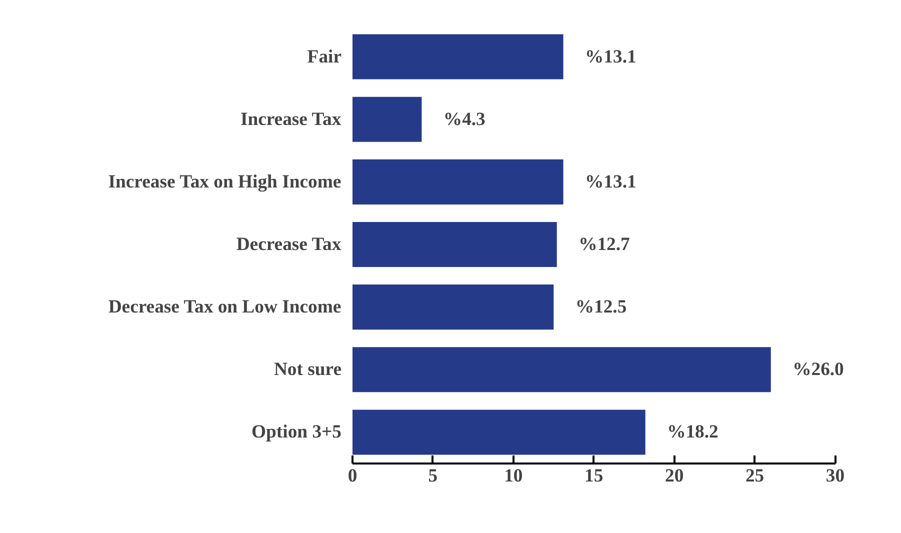 This screenshot has width=901, height=533. Describe the element at coordinates (433, 476) in the screenshot. I see `x-tick-label: 5` at that location.